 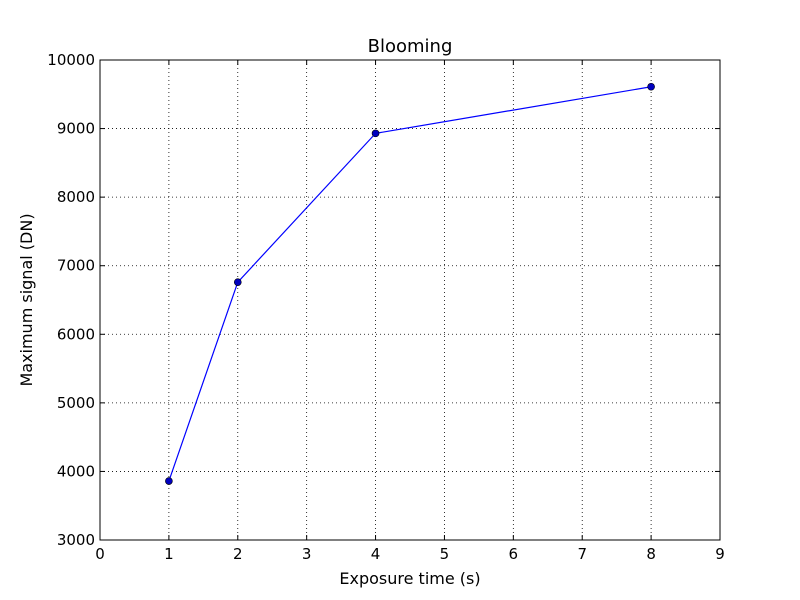 I want to click on y-tick-label: 6000, so click(x=76, y=334).